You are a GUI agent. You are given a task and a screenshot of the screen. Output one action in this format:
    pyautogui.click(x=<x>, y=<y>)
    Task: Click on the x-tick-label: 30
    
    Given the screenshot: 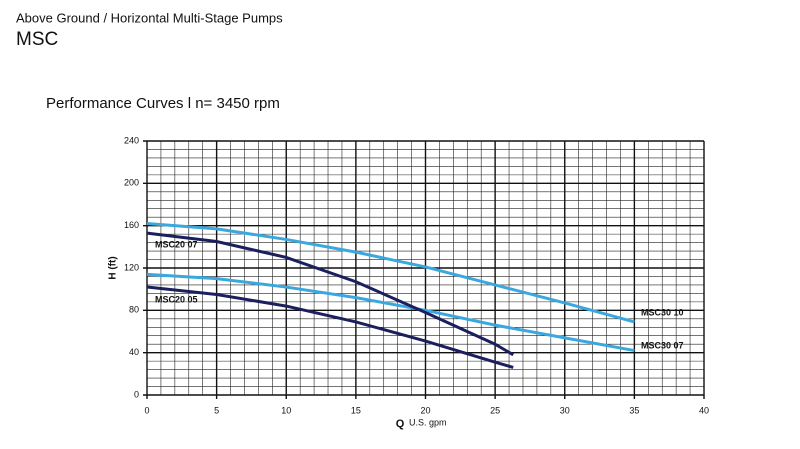 What is the action you would take?
    pyautogui.click(x=565, y=410)
    